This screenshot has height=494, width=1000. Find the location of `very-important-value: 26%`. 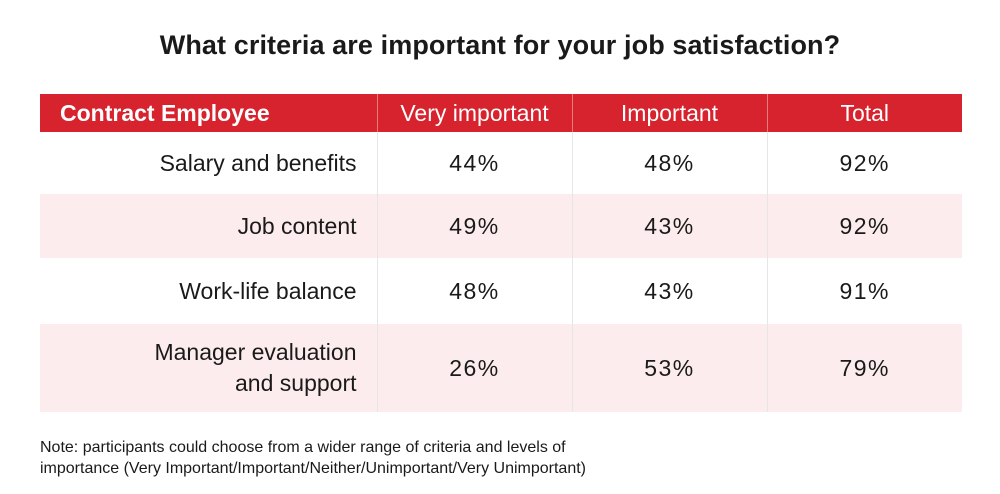

very-important-value: 26% is located at coordinates (474, 368).